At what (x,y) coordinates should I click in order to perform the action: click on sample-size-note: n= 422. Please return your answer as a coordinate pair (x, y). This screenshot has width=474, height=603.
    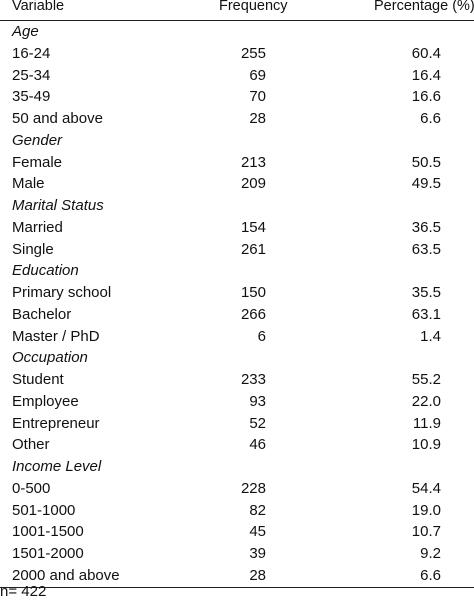
    Looking at the image, I should click on (23, 591).